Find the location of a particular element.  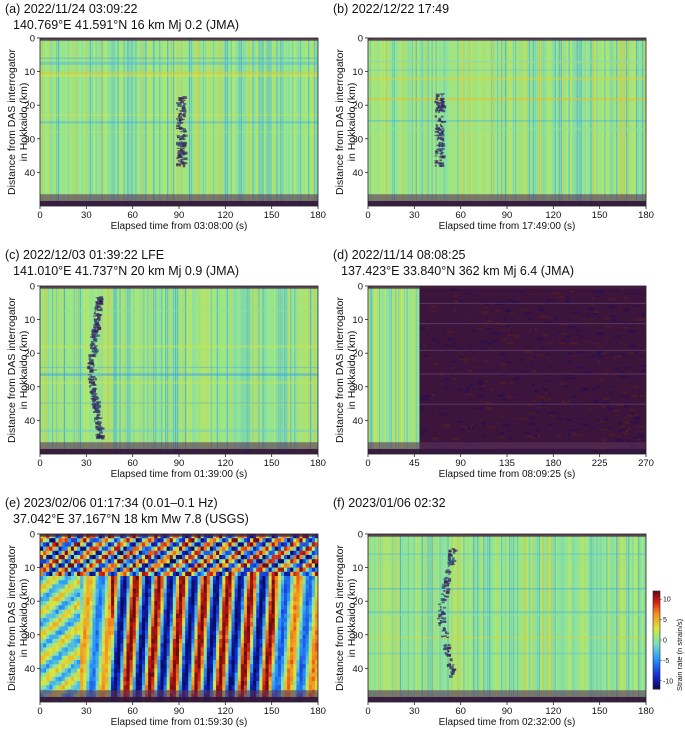

panel-f-x-tick: 120 is located at coordinates (553, 711).